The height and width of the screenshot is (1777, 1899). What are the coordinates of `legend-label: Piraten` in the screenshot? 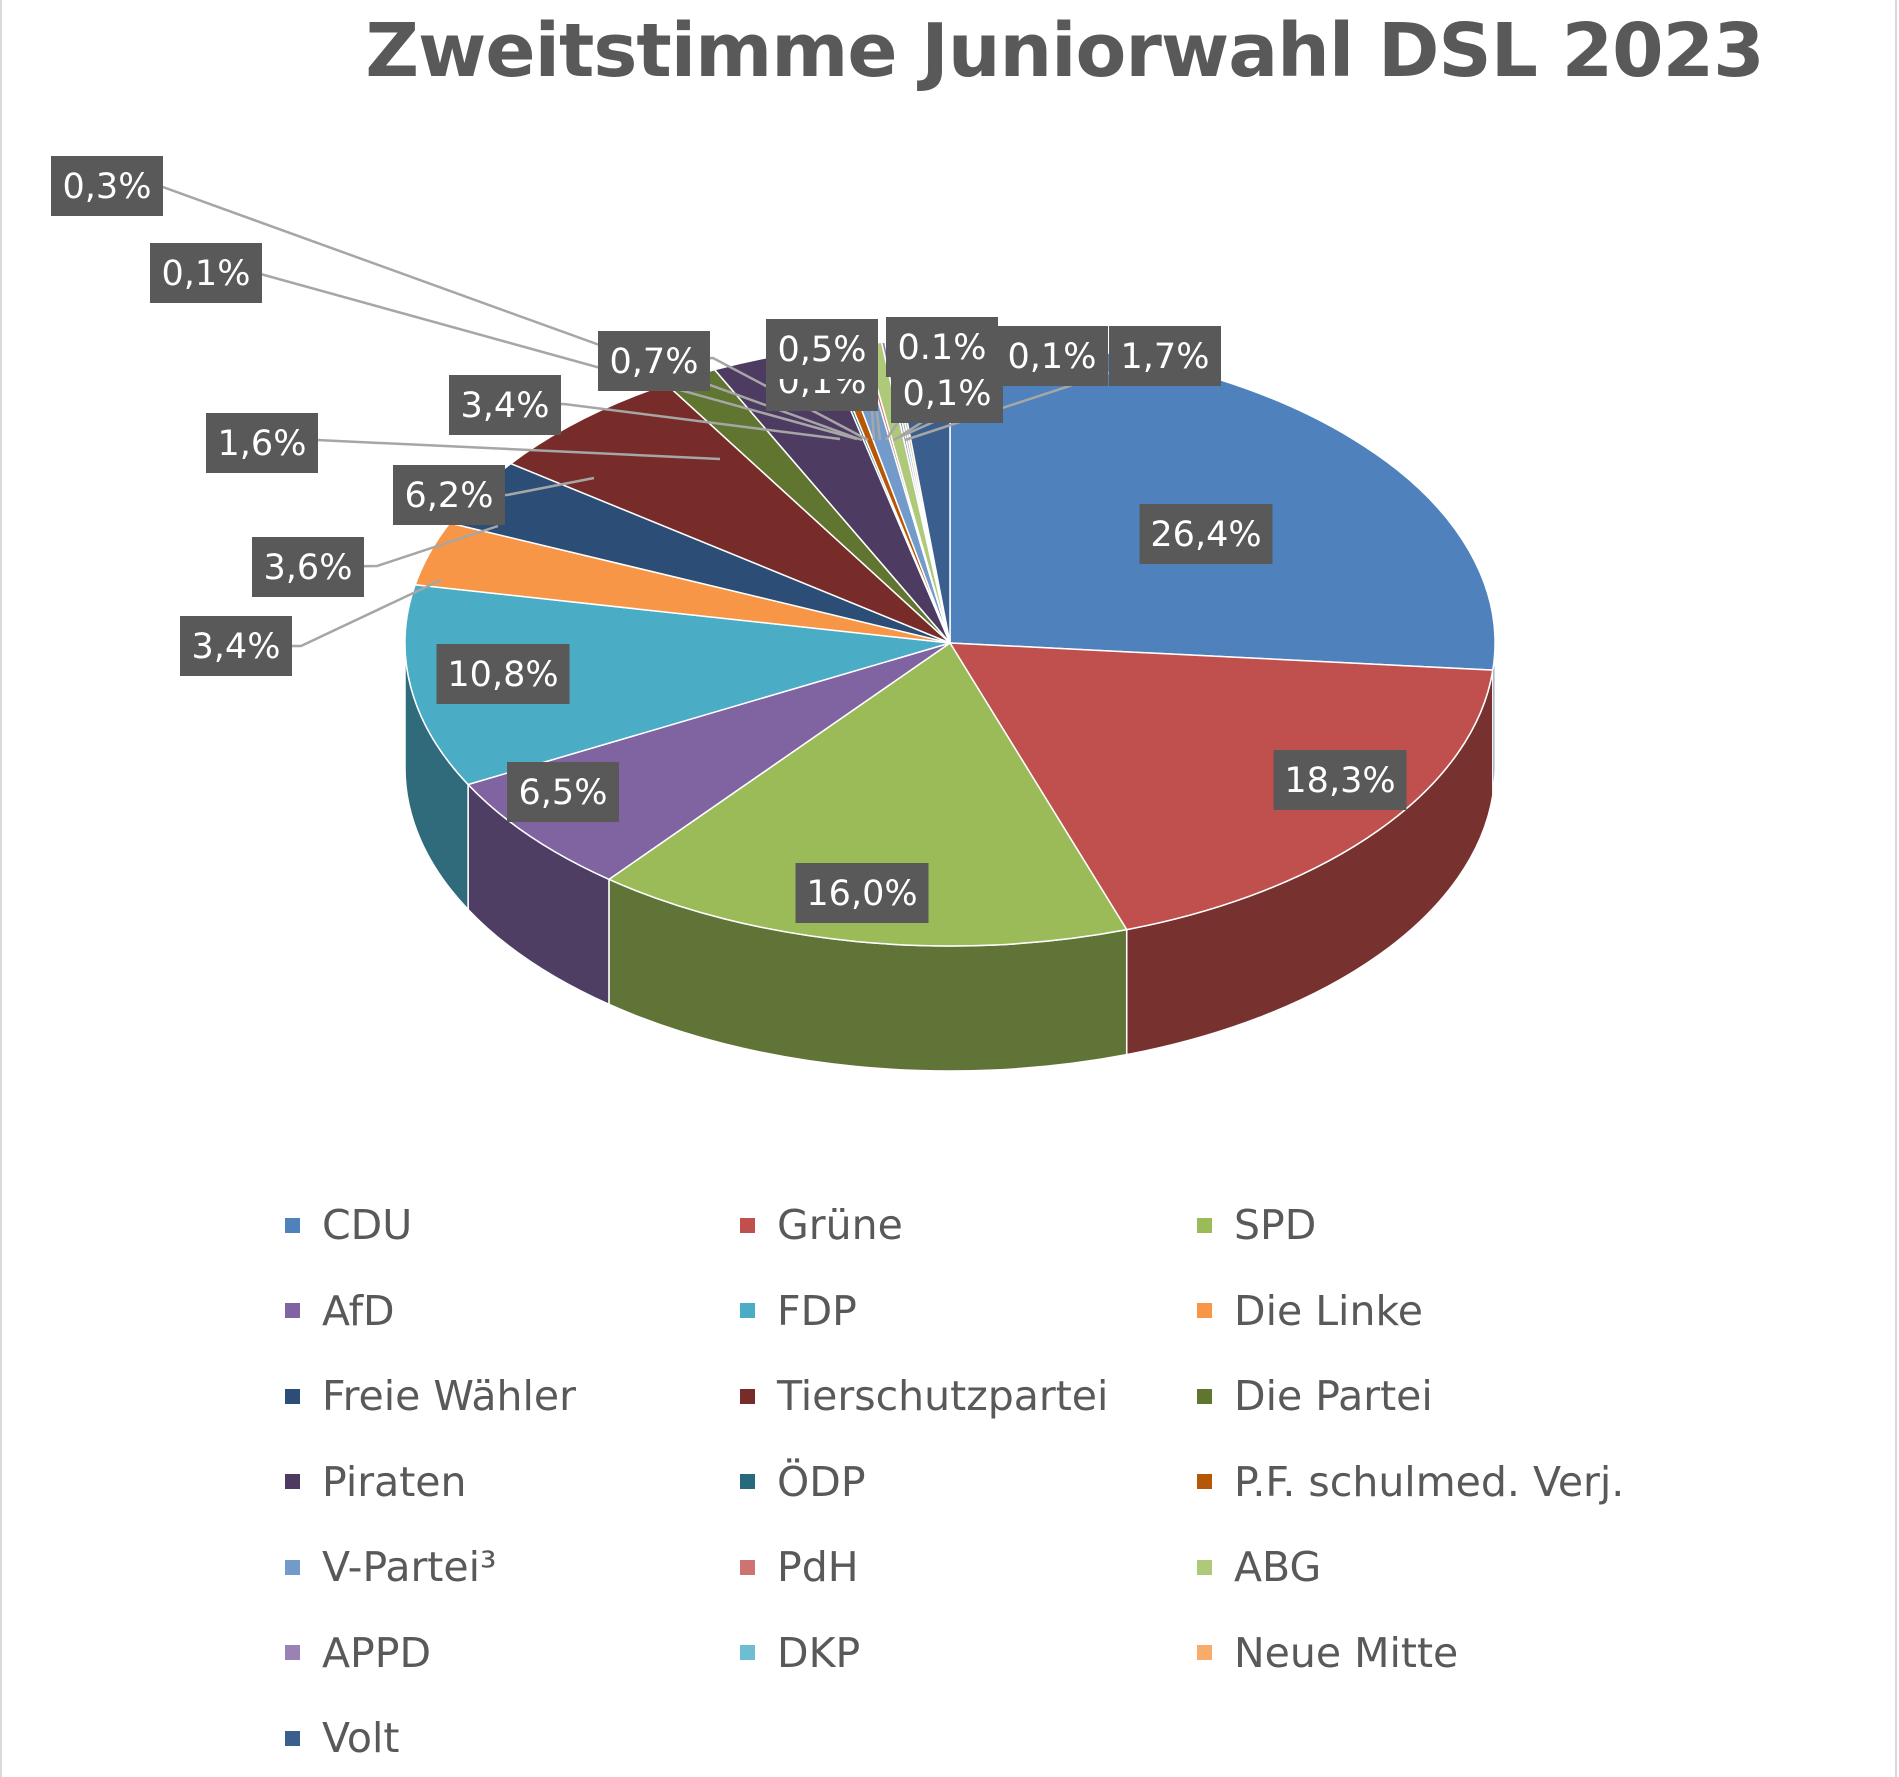 It's located at (394, 1481).